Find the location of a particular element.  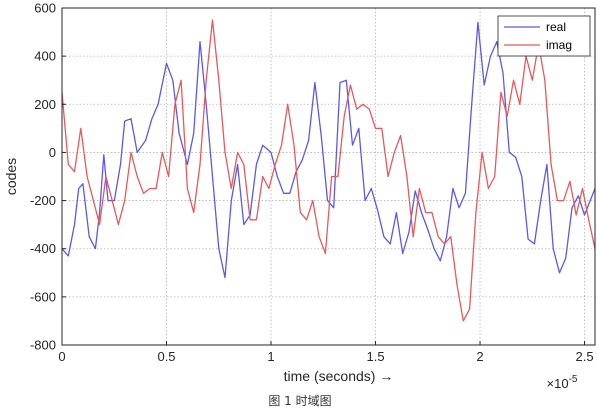

x-axis-label: time (seconds) → is located at coordinates (339, 376).